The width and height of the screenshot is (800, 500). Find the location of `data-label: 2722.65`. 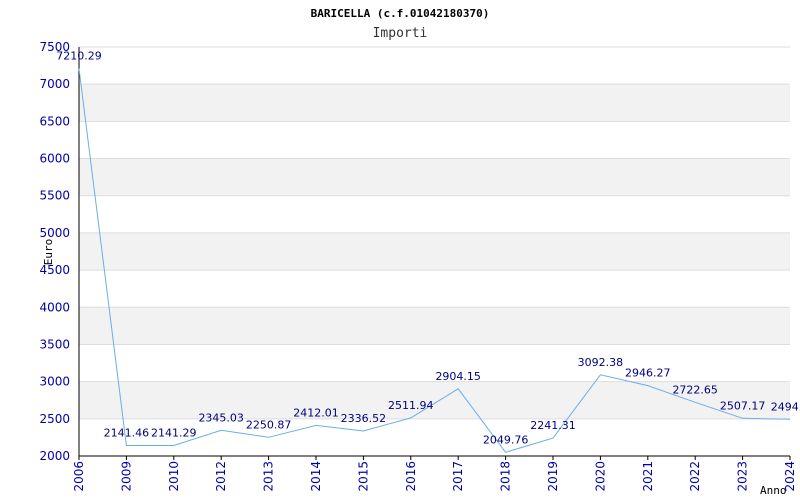

data-label: 2722.65 is located at coordinates (695, 389).